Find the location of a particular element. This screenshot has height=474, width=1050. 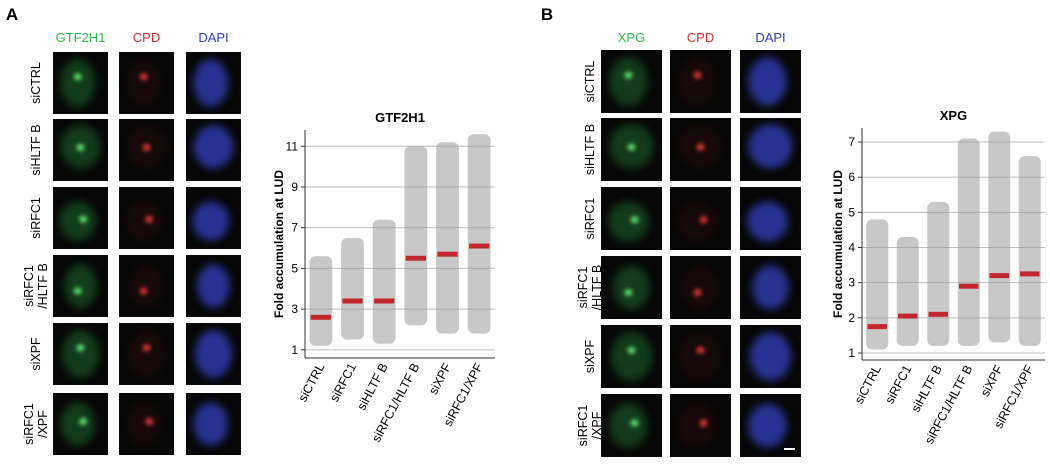

row-label-line: /XPF is located at coordinates (43, 424).